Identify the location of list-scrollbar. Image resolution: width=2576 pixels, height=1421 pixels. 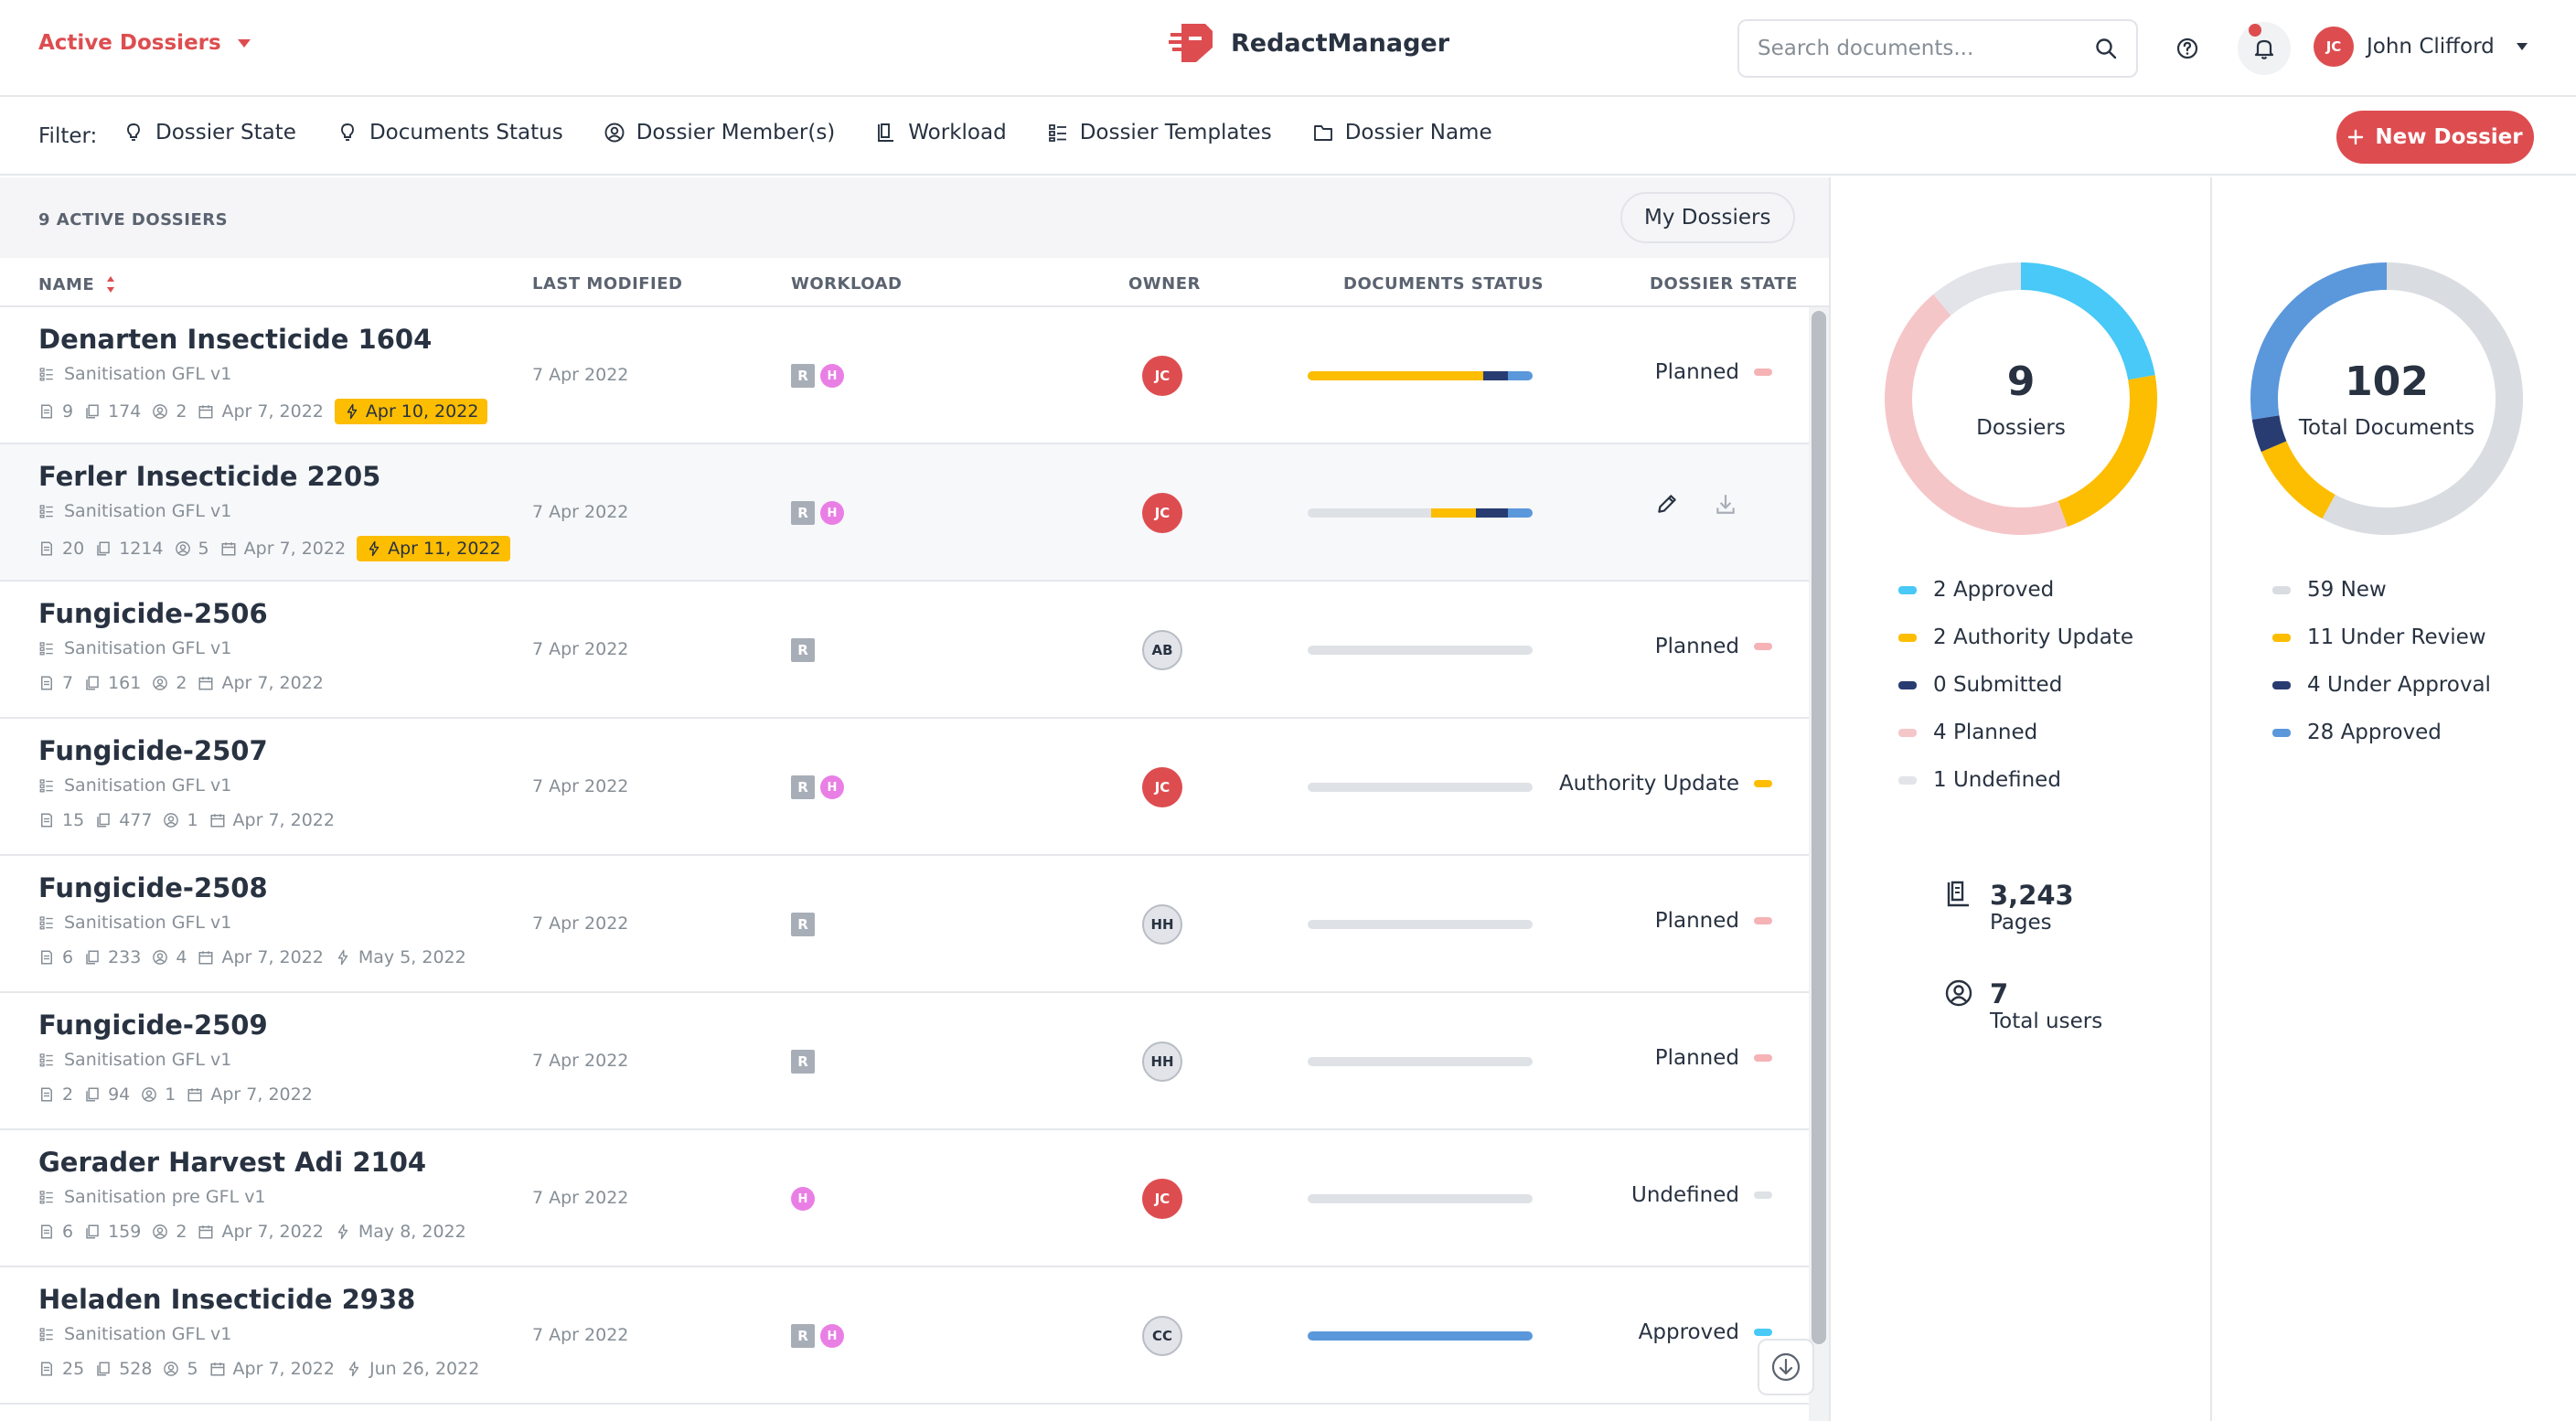
(1819, 864).